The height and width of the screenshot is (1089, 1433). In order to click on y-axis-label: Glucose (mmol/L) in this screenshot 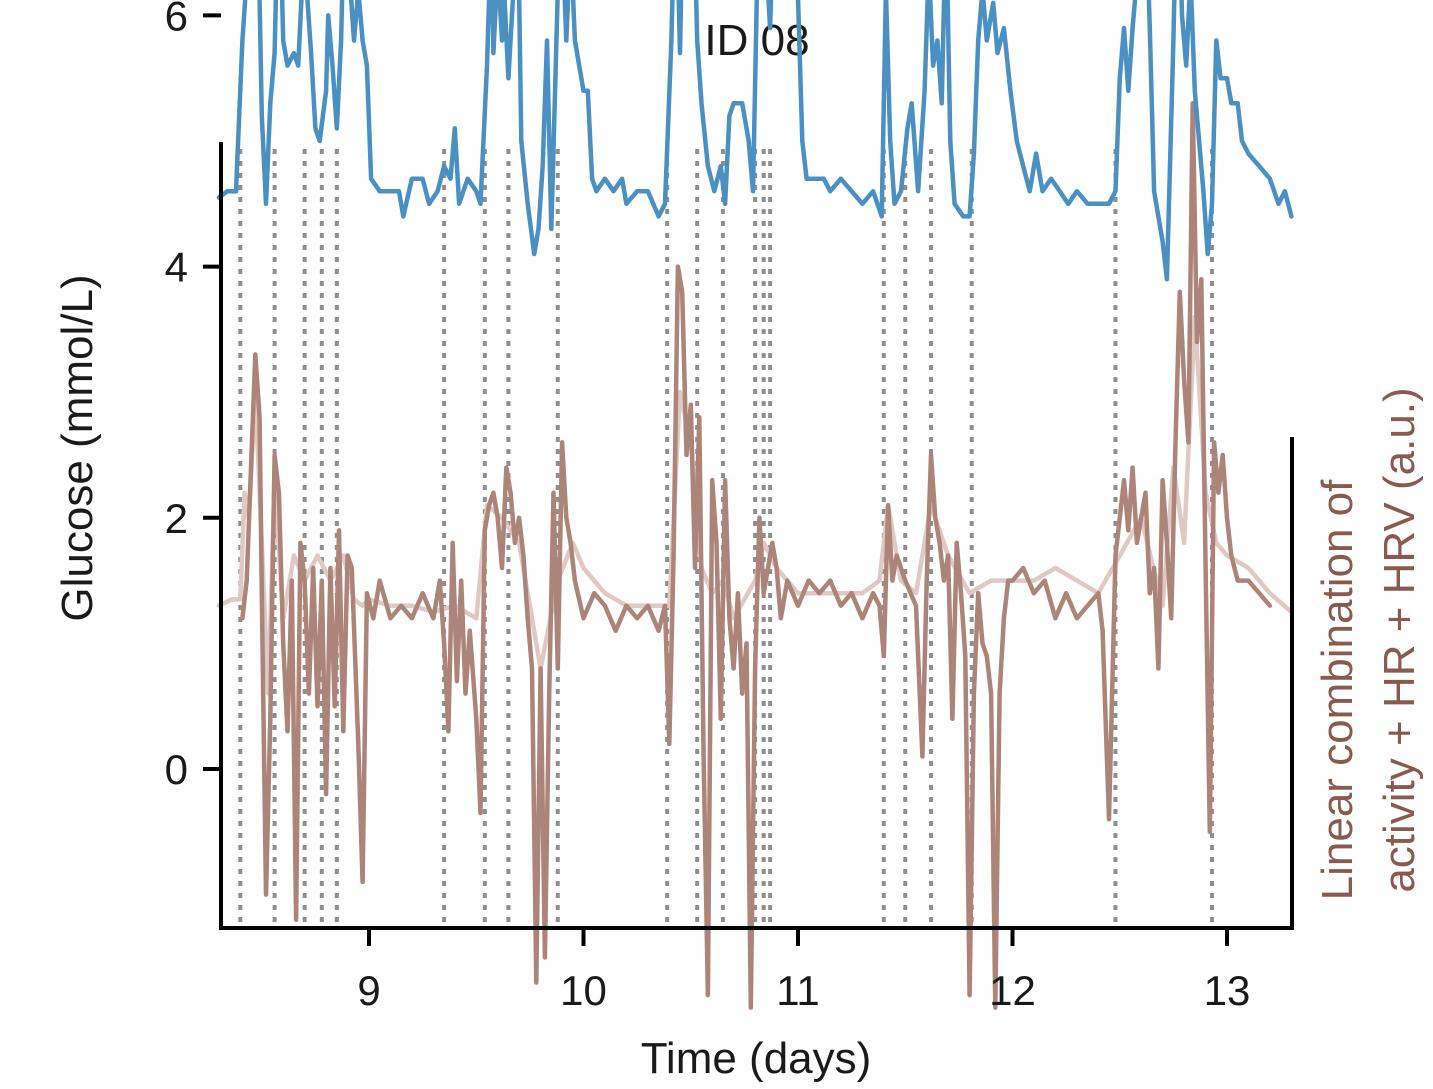, I will do `click(77, 447)`.